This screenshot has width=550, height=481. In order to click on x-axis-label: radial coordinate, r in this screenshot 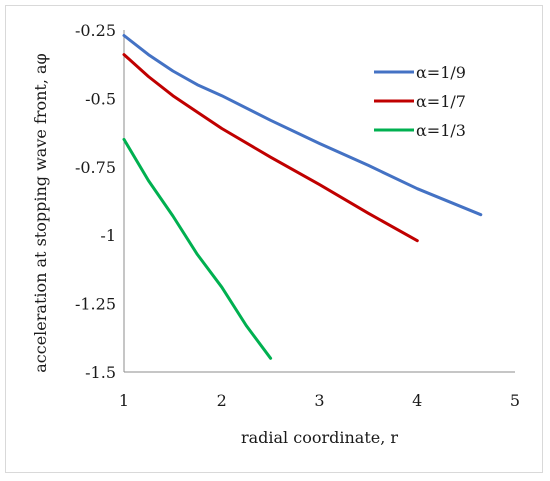, I will do `click(319, 437)`.